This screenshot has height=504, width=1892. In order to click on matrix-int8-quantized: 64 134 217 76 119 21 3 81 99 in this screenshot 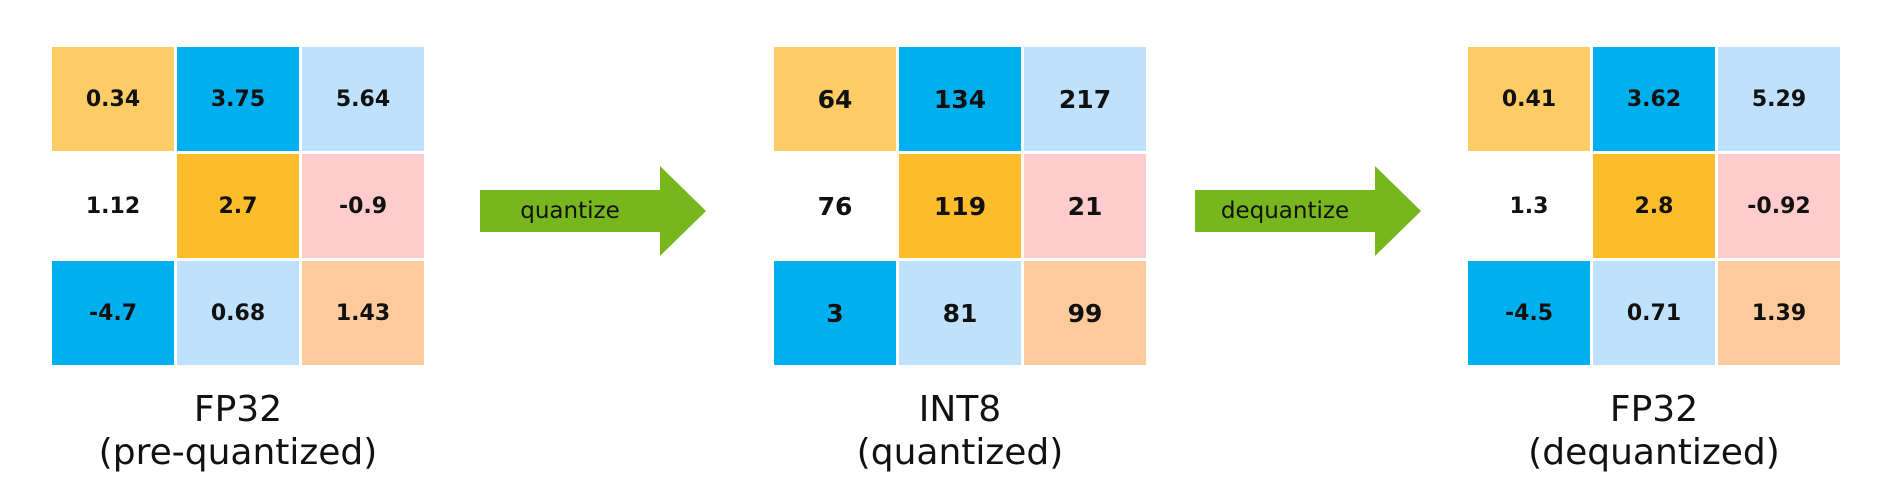, I will do `click(960, 206)`.